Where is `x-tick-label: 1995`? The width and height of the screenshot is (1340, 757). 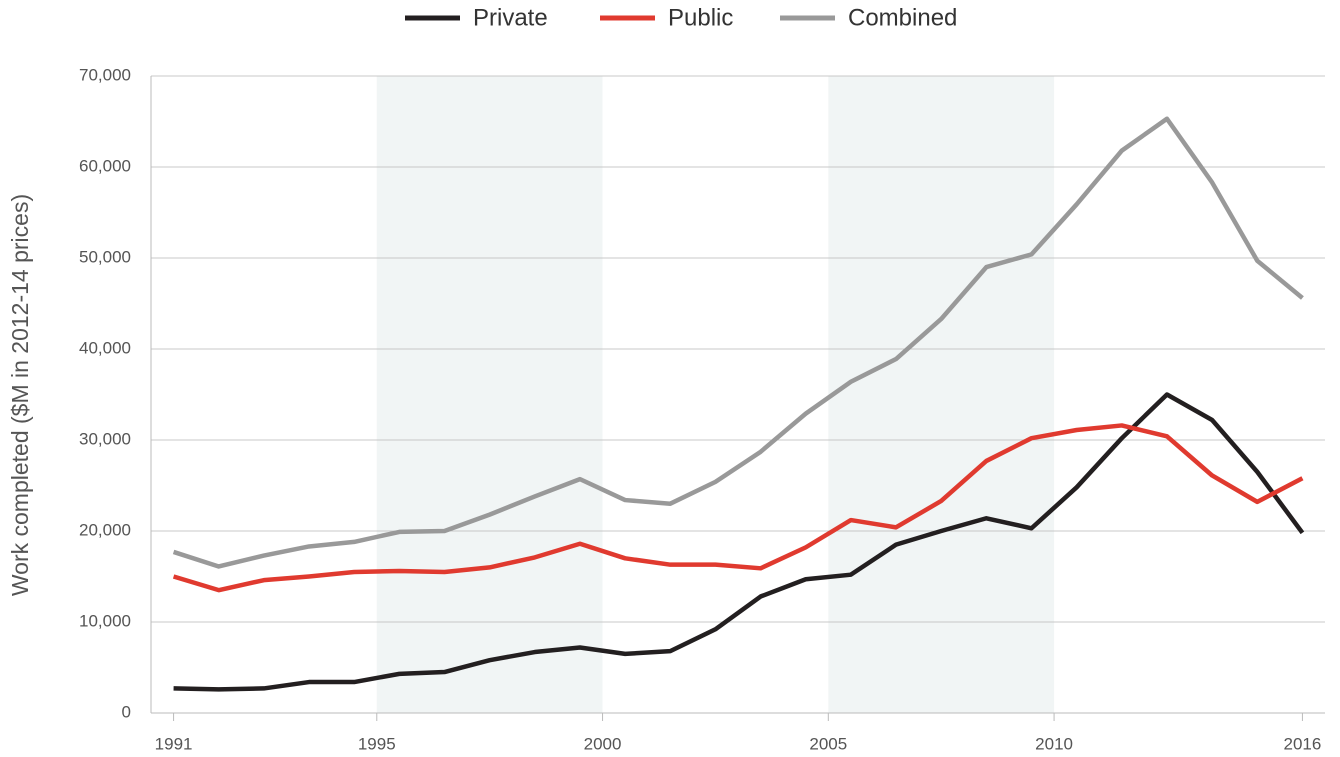 x-tick-label: 1995 is located at coordinates (377, 743).